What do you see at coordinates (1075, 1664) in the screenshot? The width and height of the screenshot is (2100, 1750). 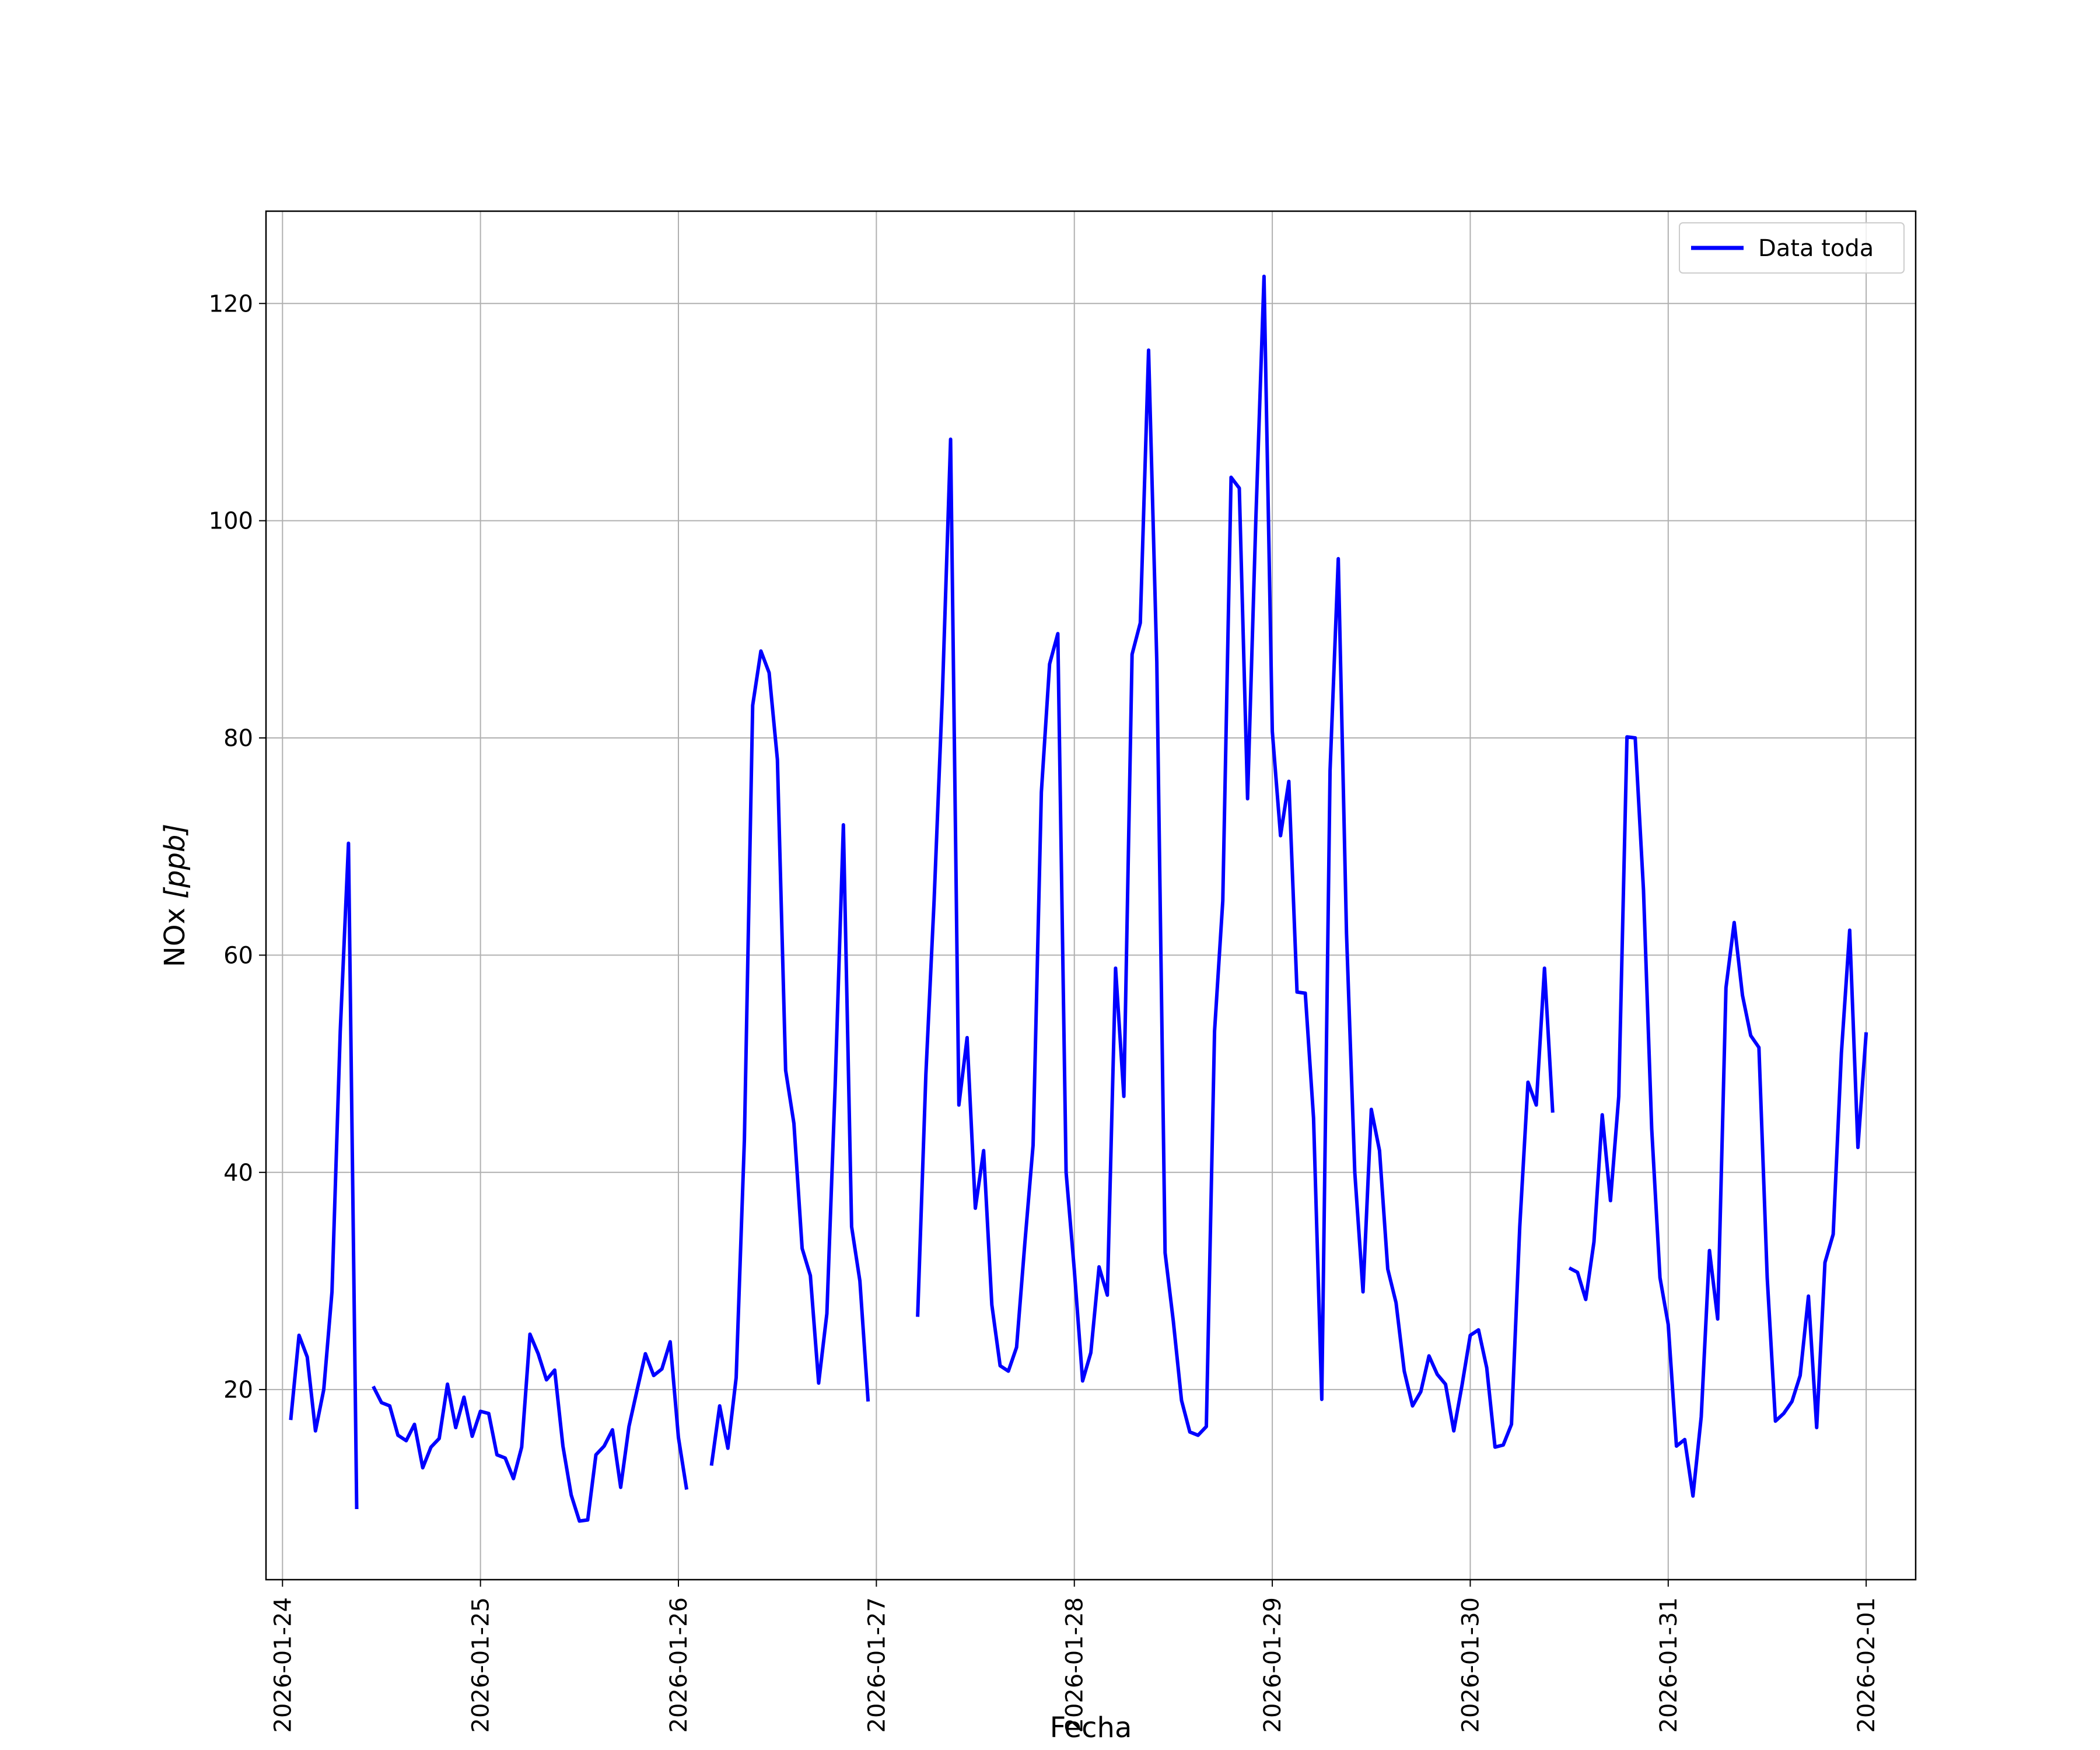 I see `x-tick-label: 2026-01-28` at bounding box center [1075, 1664].